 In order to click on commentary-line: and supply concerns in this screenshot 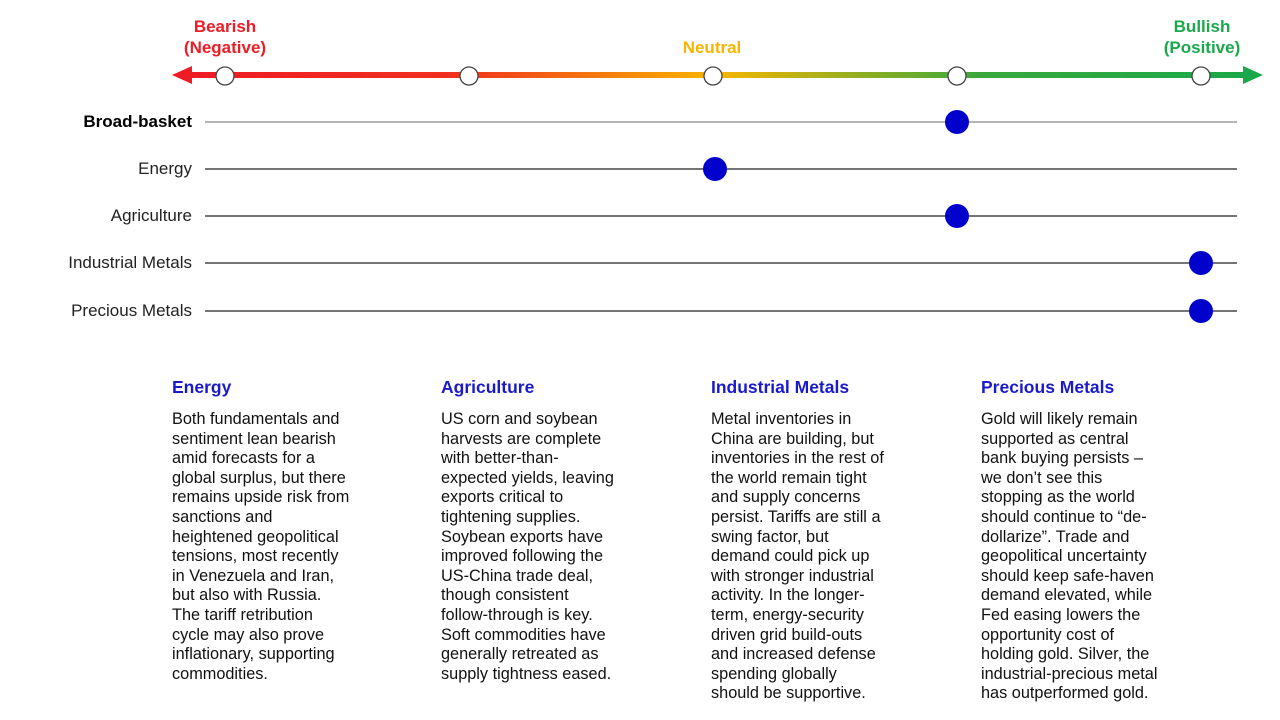, I will do `click(786, 497)`.